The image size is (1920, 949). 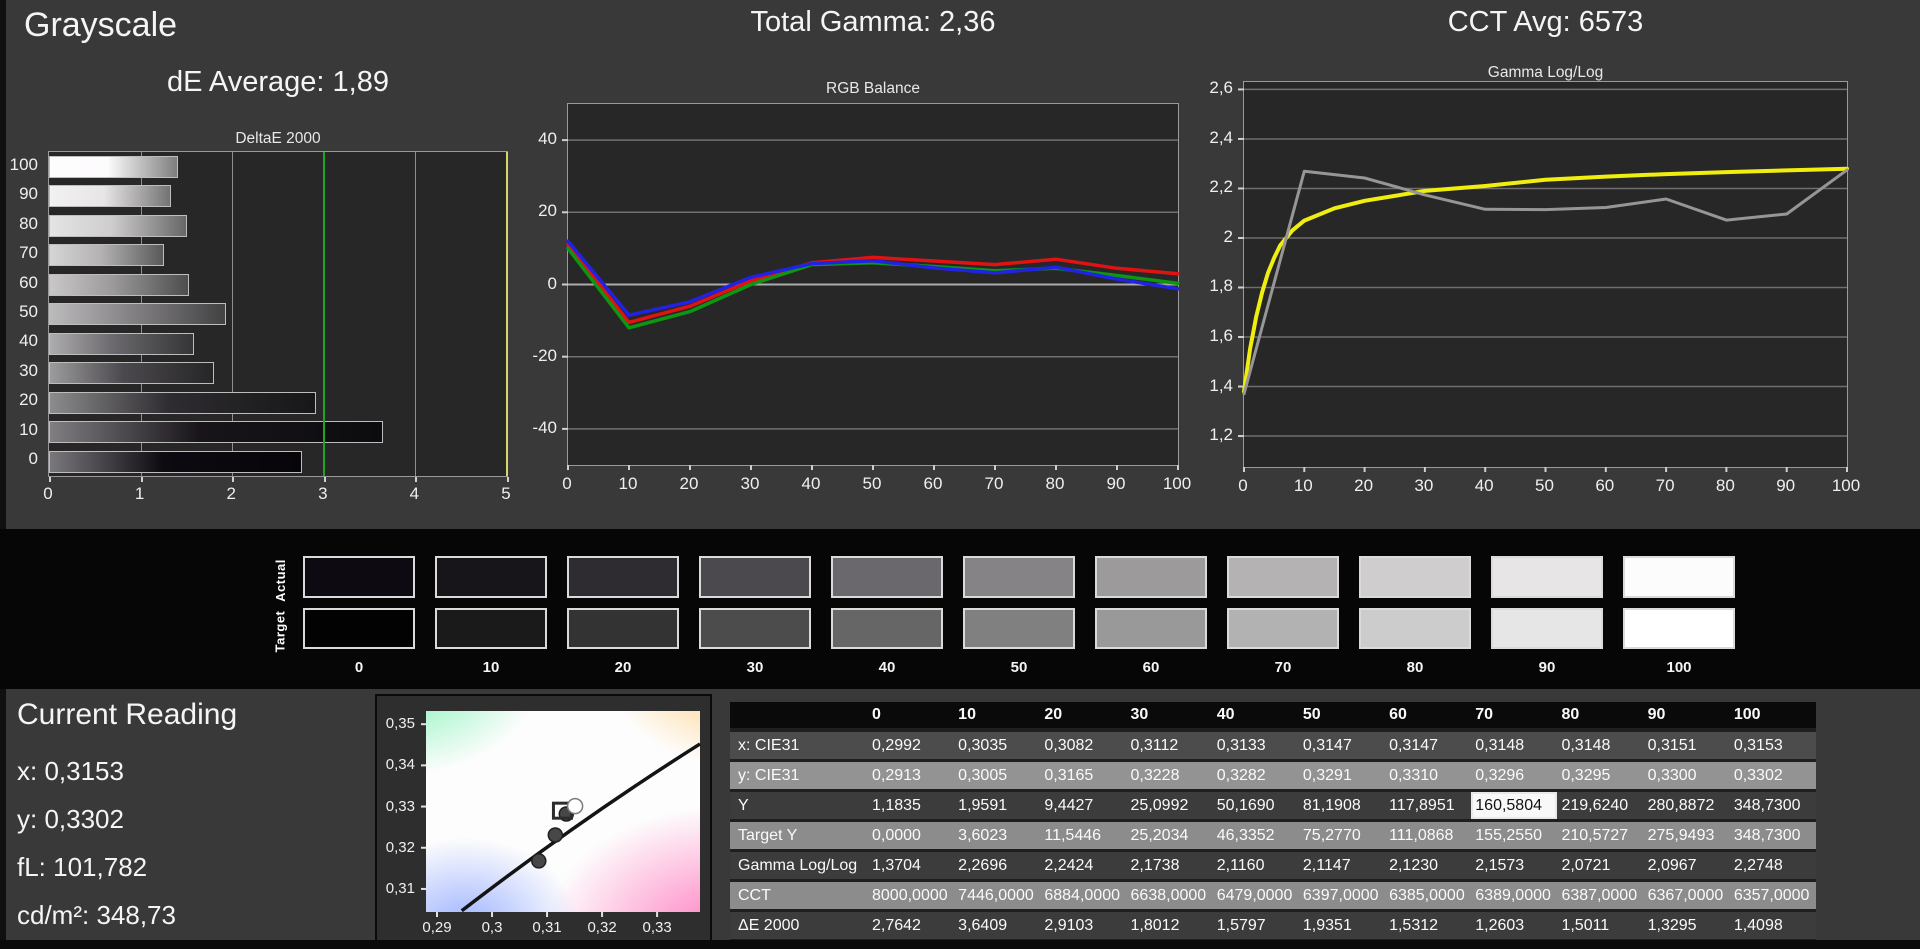 What do you see at coordinates (799, 715) in the screenshot?
I see `table-corner-cell` at bounding box center [799, 715].